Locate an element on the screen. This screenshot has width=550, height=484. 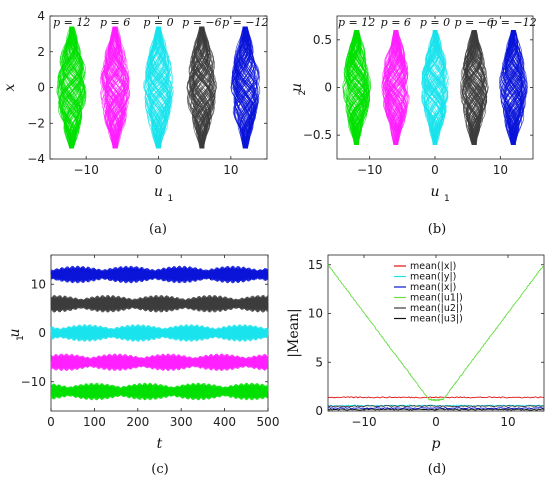
x-axis-label: t is located at coordinates (160, 444).